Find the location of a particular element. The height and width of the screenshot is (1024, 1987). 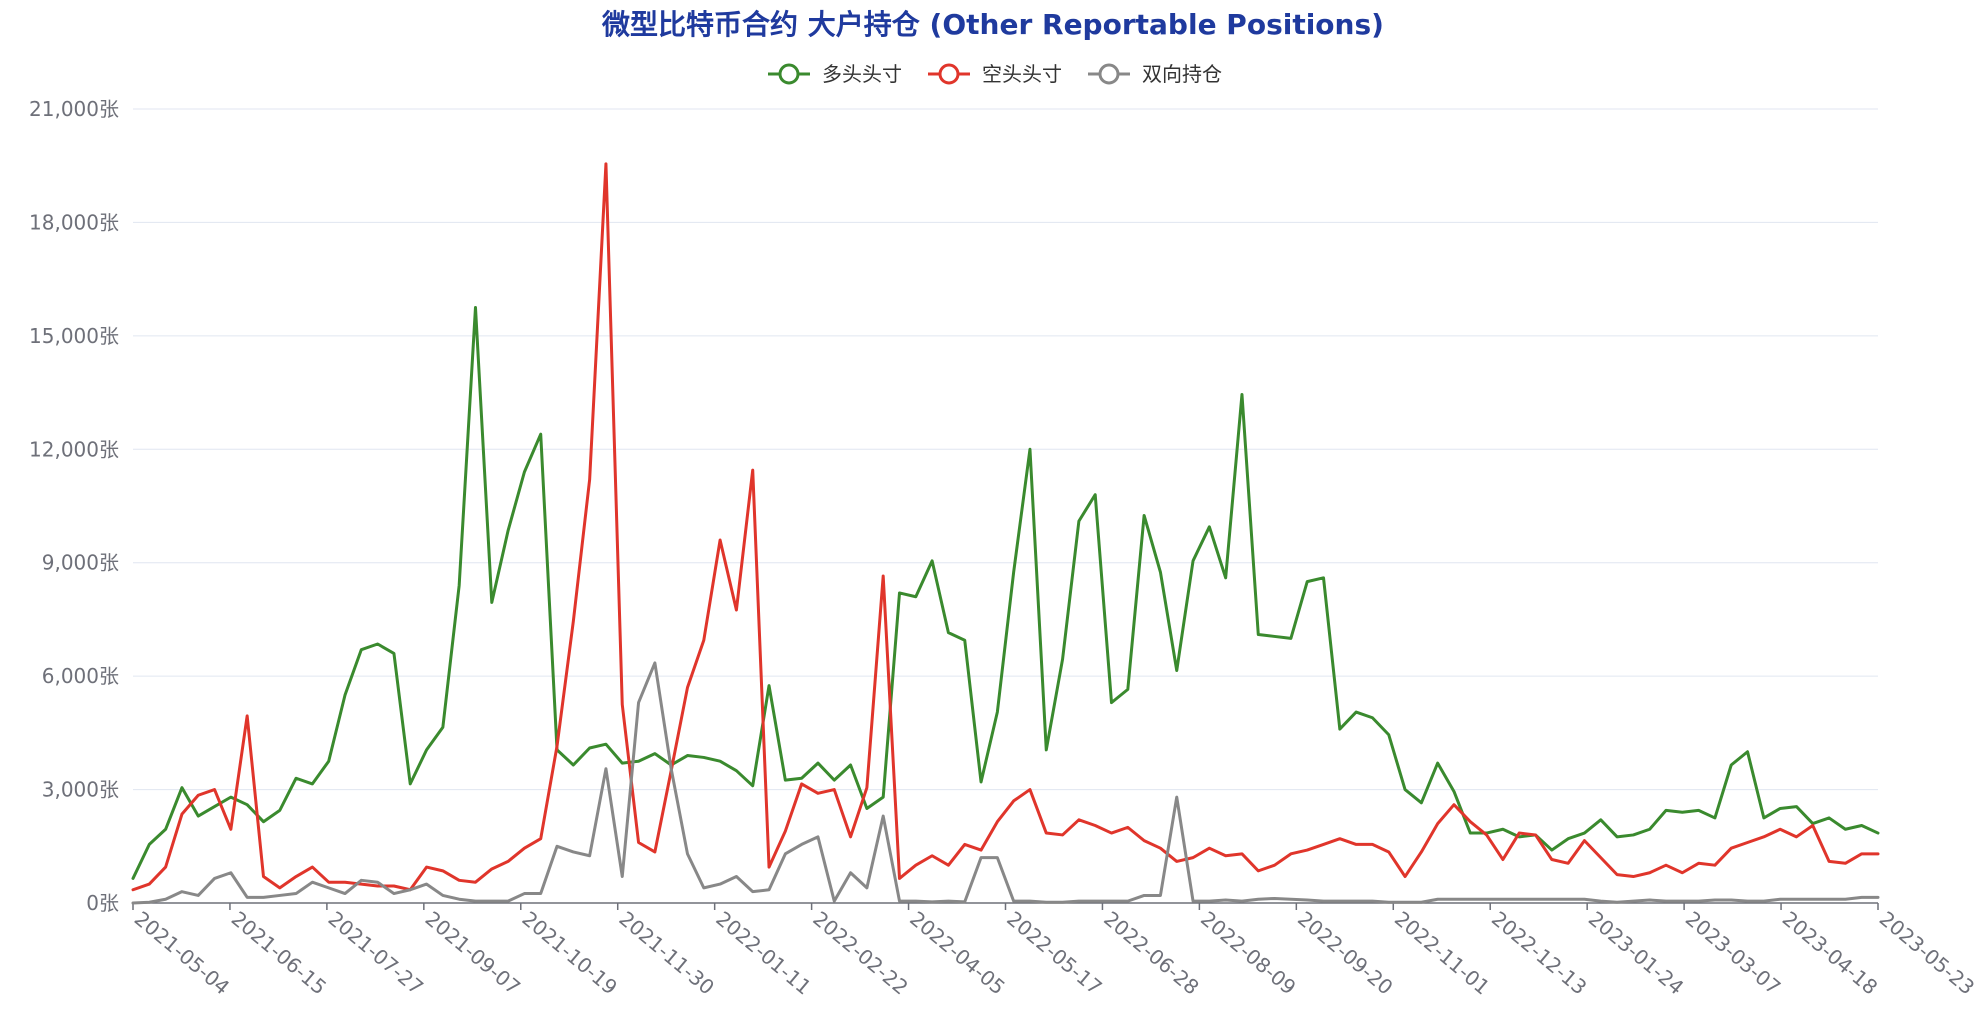

x-tick-label: 2021-10-19 is located at coordinates (570, 952).